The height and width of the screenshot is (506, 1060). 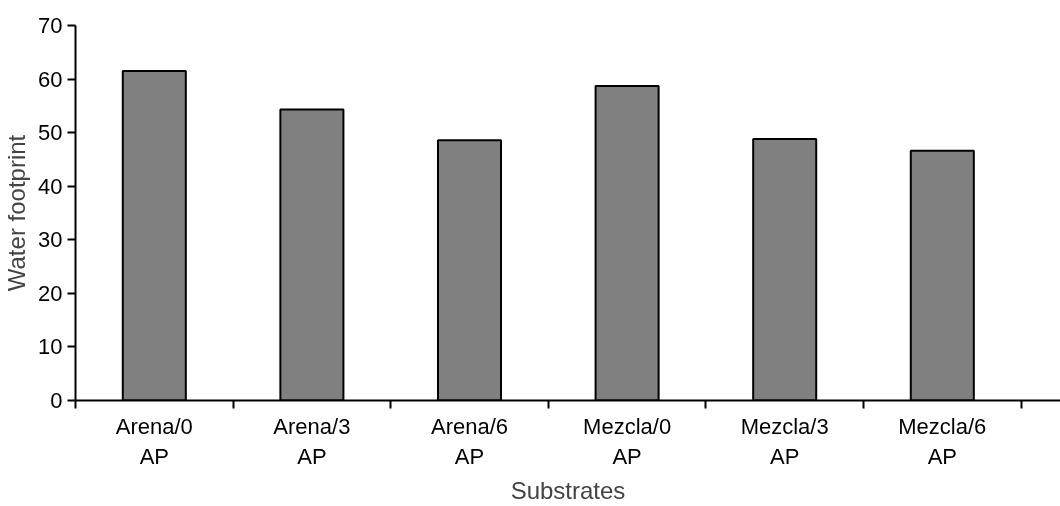 What do you see at coordinates (50, 79) in the screenshot?
I see `y-tick-label: 60` at bounding box center [50, 79].